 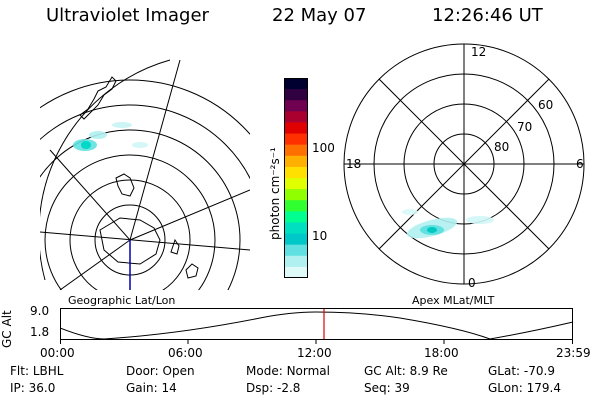 I want to click on status-ip: IP: 36.0, so click(x=33, y=388).